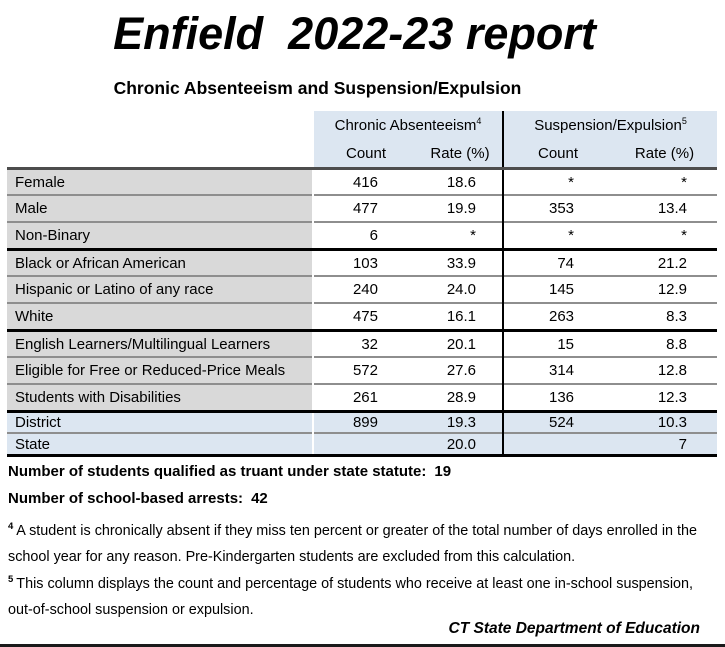 The image size is (725, 647). Describe the element at coordinates (461, 289) in the screenshot. I see `ca-rate-cell: 24.0` at that location.